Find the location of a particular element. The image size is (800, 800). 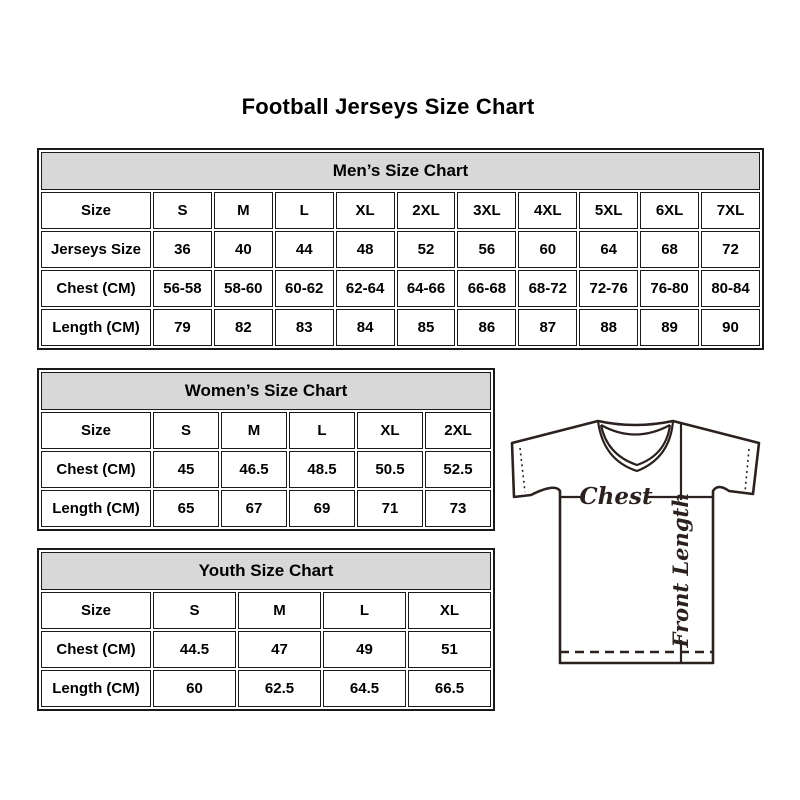

size-cell: 62-64 is located at coordinates (365, 288).